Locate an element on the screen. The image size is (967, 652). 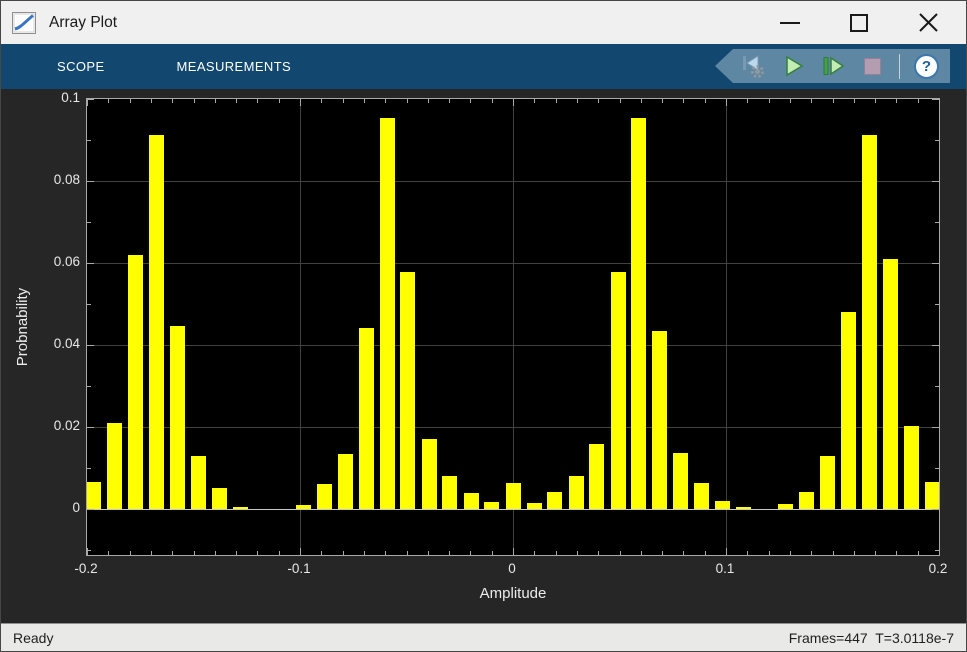
minimize-icon is located at coordinates (790, 22).